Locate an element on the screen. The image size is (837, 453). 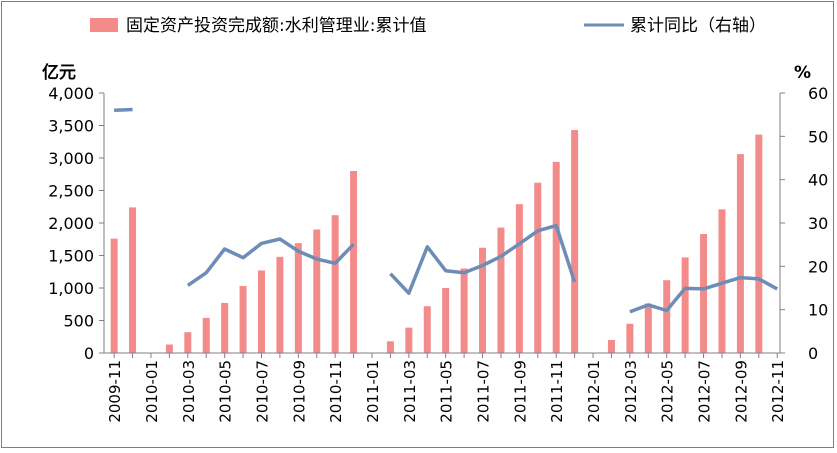
y-left-tick-label: 500 is located at coordinates (78, 321).